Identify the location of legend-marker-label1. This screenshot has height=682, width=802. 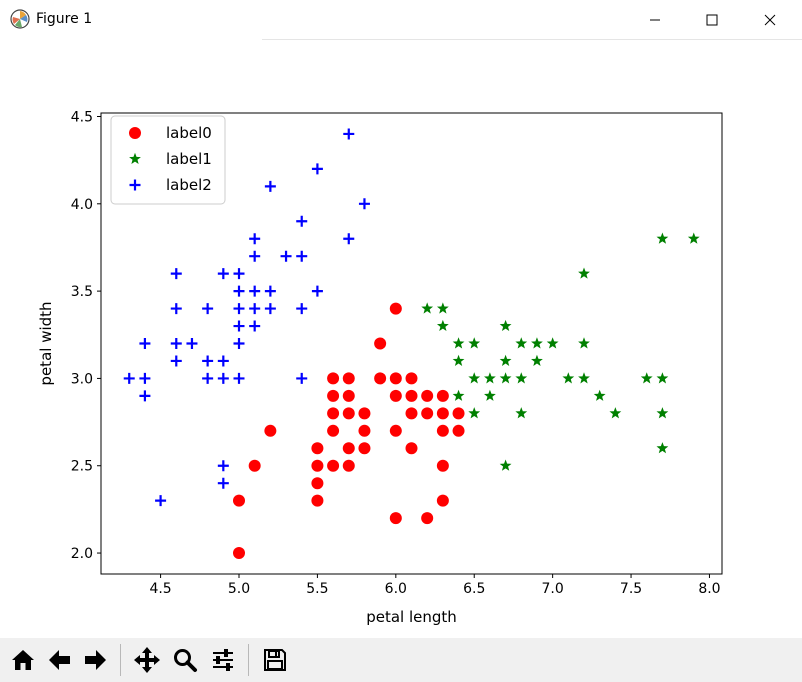
(135, 158).